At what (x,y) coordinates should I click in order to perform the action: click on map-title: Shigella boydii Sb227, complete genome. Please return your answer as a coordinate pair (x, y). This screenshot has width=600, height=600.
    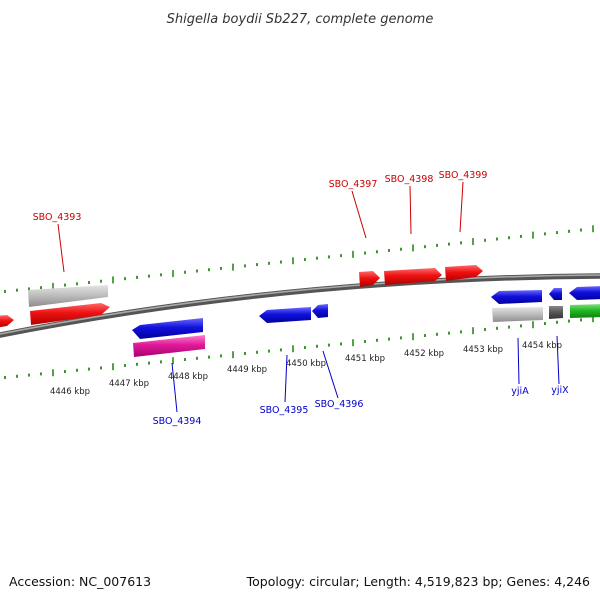
    Looking at the image, I should click on (300, 19).